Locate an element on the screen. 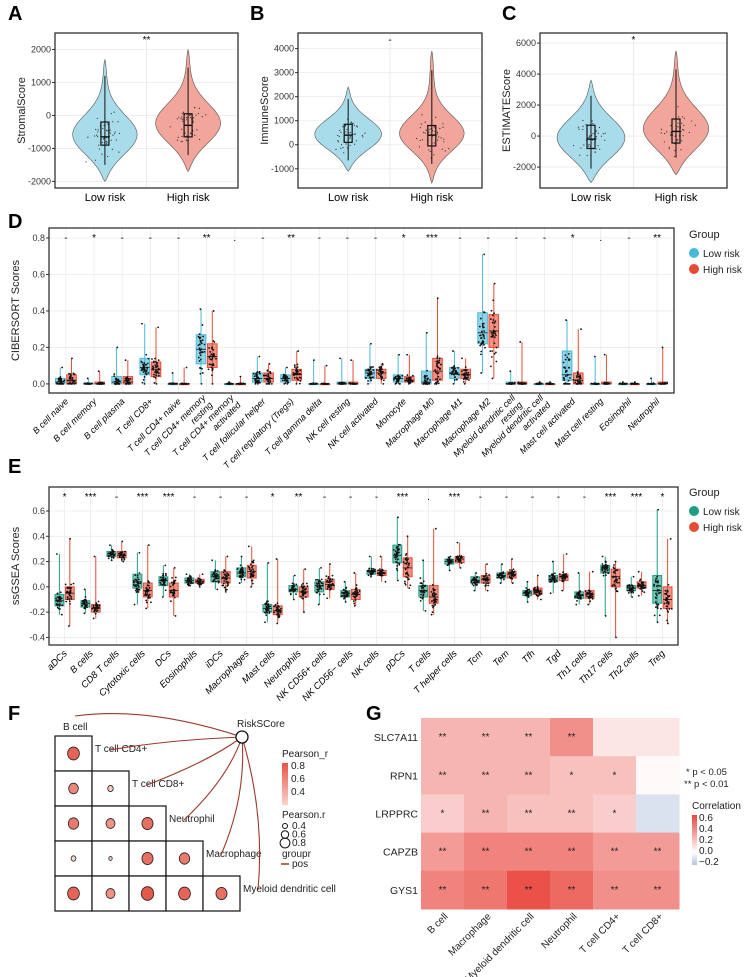  legend-tick: 0.2 is located at coordinates (706, 840).